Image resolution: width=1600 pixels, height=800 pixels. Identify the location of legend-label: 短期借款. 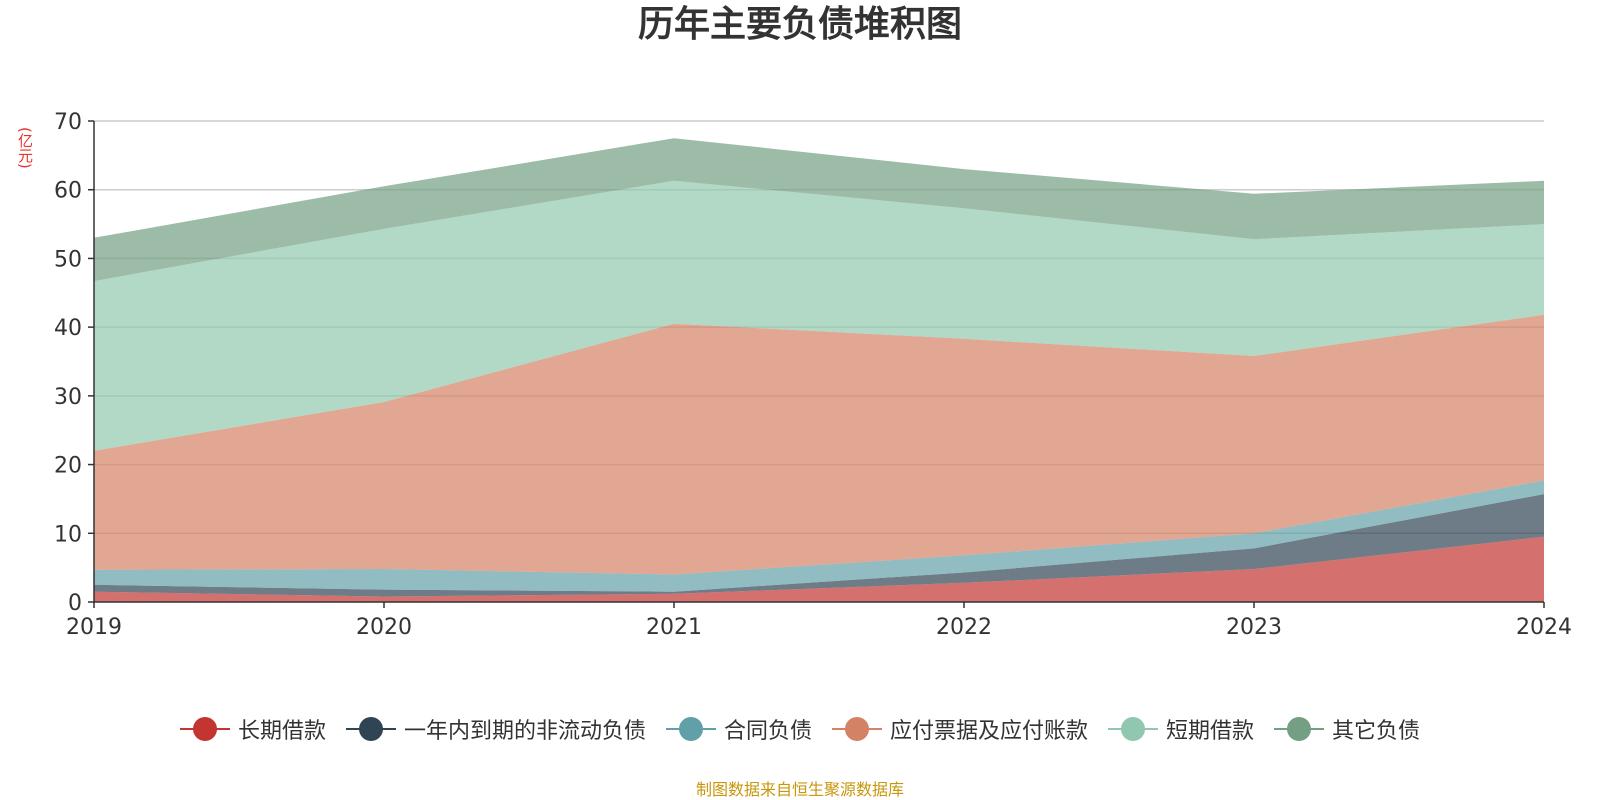
(1210, 731).